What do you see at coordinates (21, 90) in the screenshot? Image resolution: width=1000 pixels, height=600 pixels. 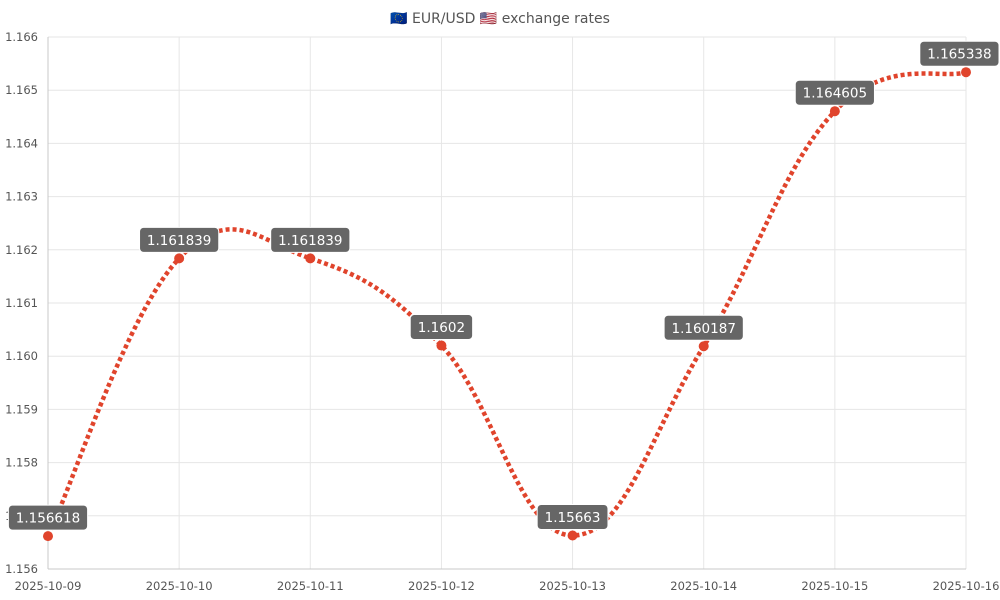 I see `y-tick-label: 1.165` at bounding box center [21, 90].